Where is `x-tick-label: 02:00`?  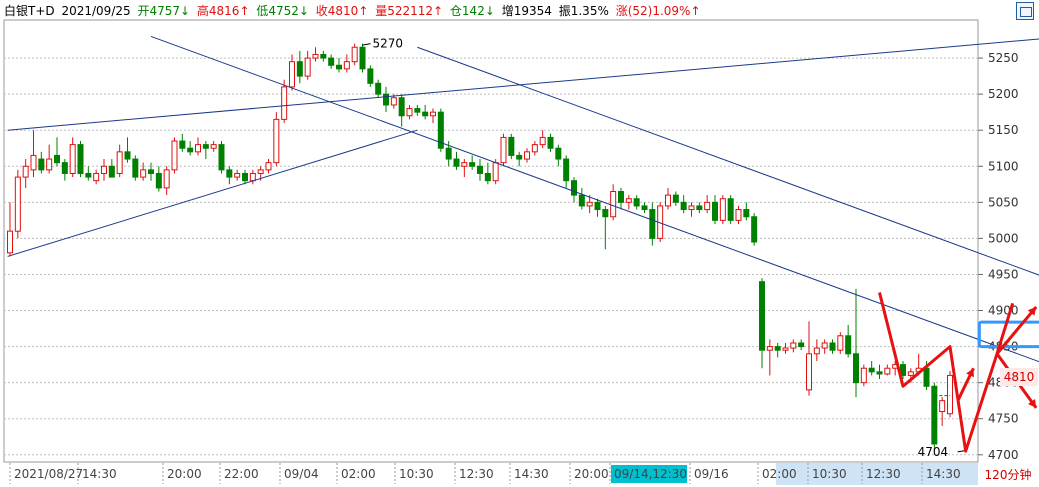 x-tick-label: 02:00 is located at coordinates (358, 474).